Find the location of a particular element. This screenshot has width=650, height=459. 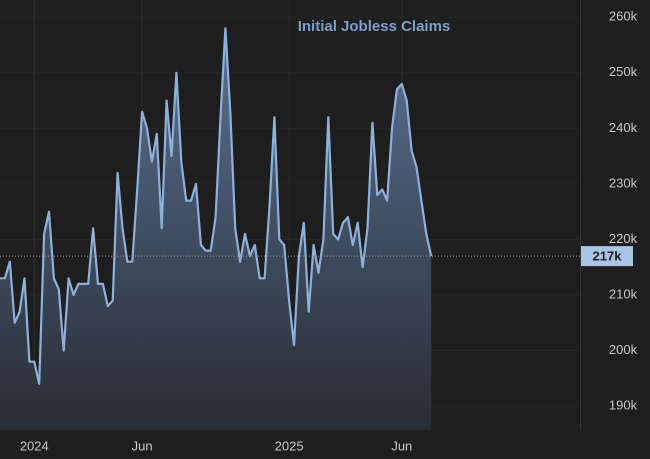

last-value-label: 217k is located at coordinates (608, 256).